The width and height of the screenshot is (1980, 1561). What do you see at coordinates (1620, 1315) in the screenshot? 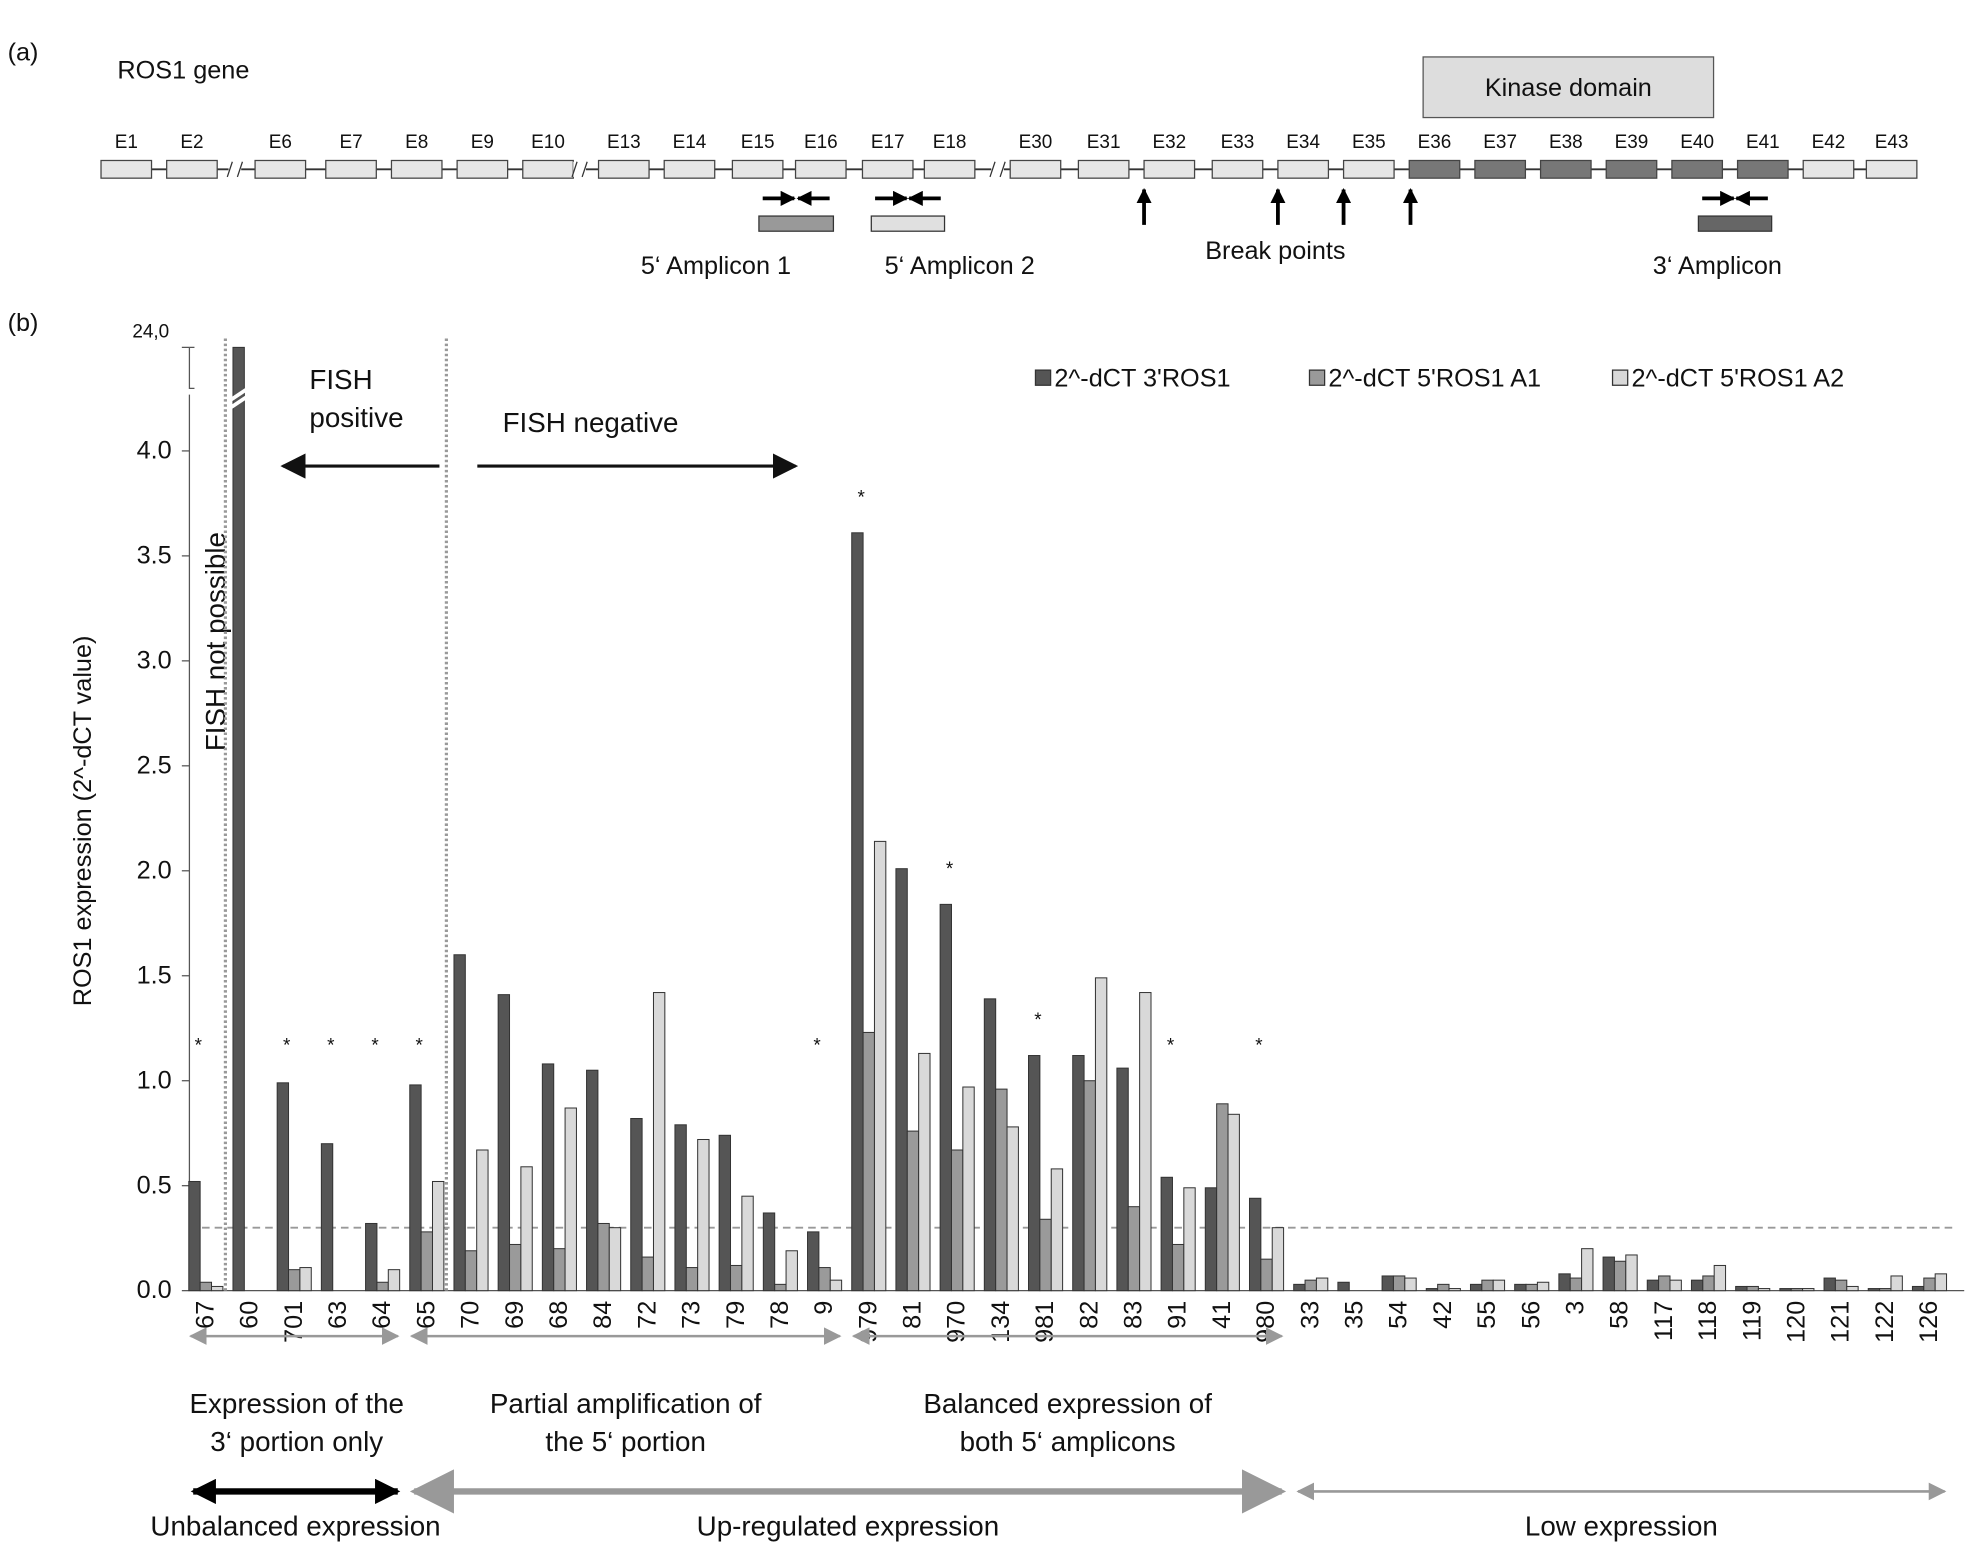
I see `x-tick-label: 58` at bounding box center [1620, 1315].